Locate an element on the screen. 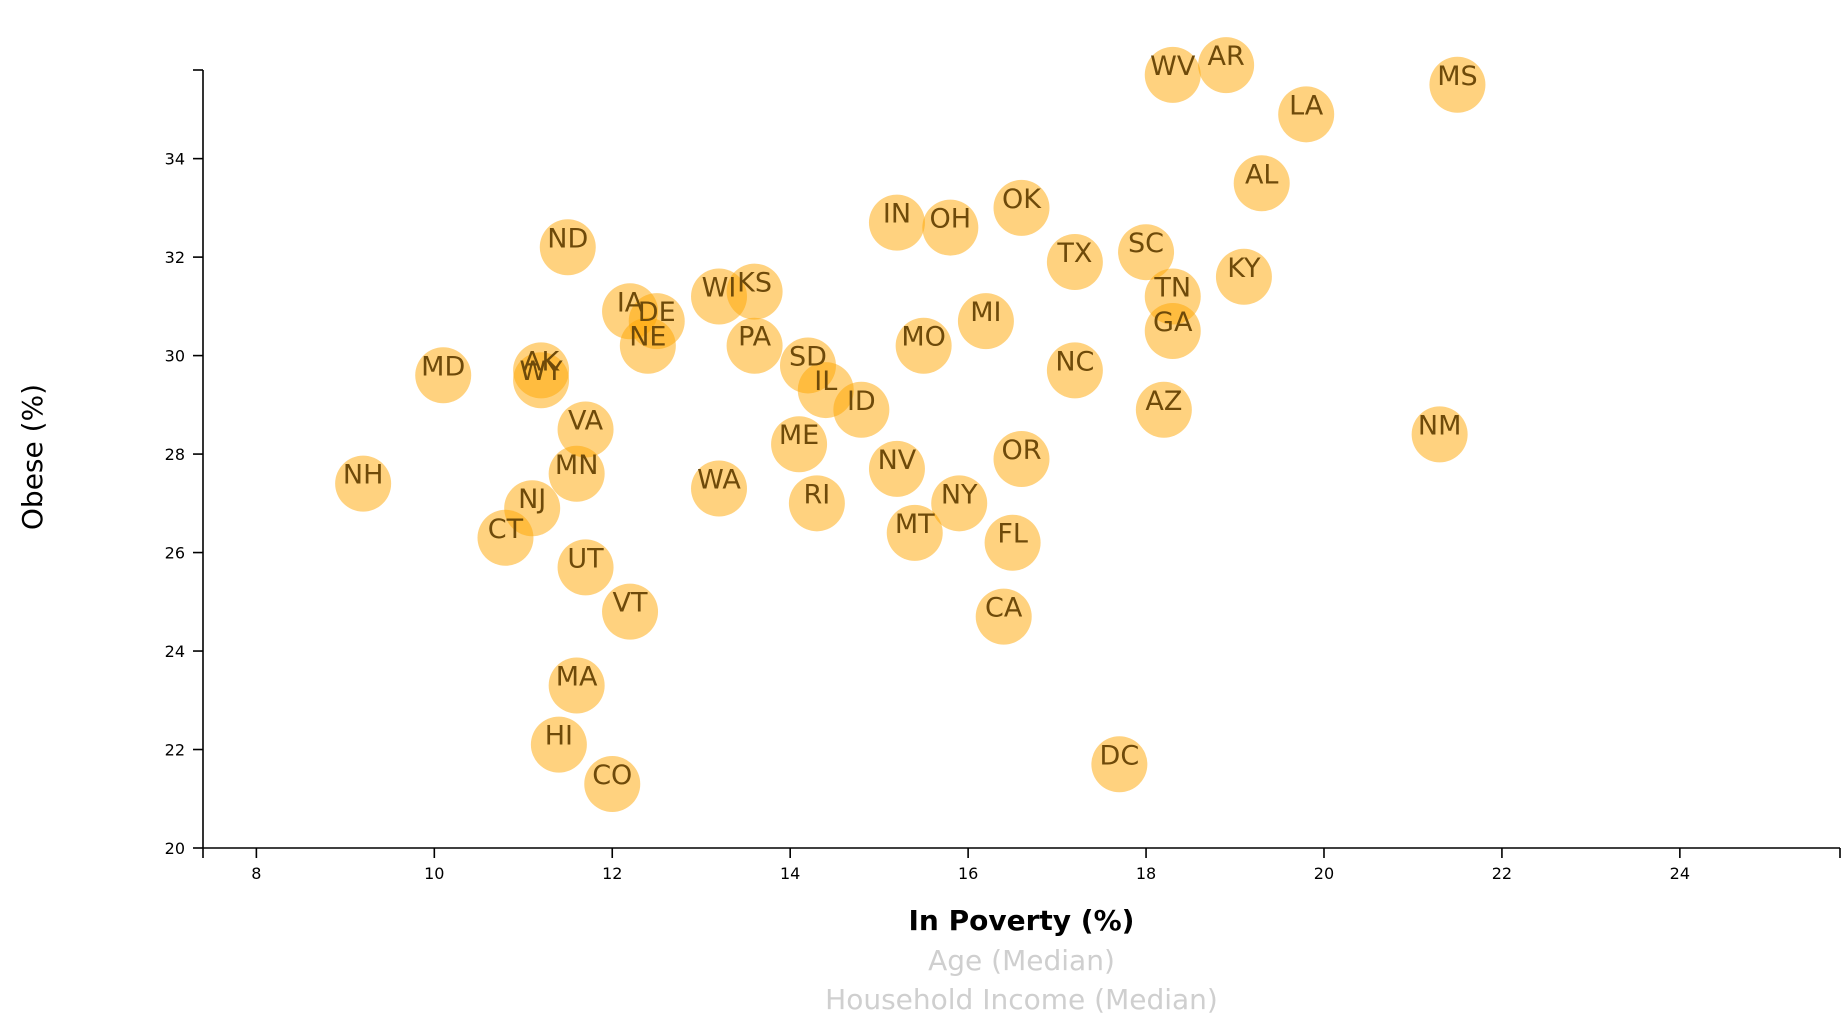 The width and height of the screenshot is (1845, 1017). state-label: WY is located at coordinates (541, 371).